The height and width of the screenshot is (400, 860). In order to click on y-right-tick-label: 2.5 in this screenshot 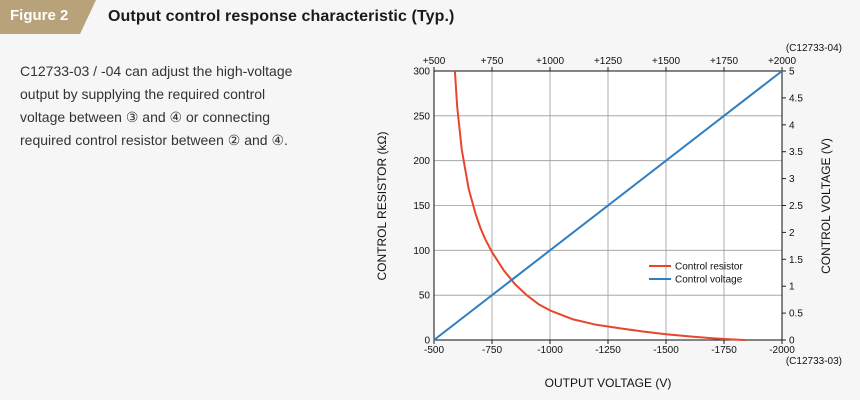, I will do `click(796, 206)`.